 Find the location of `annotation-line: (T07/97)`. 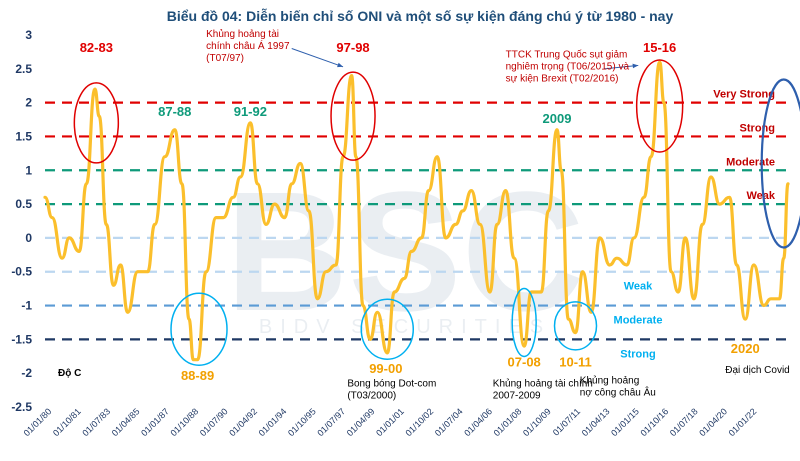

annotation-line: (T07/97) is located at coordinates (225, 58).